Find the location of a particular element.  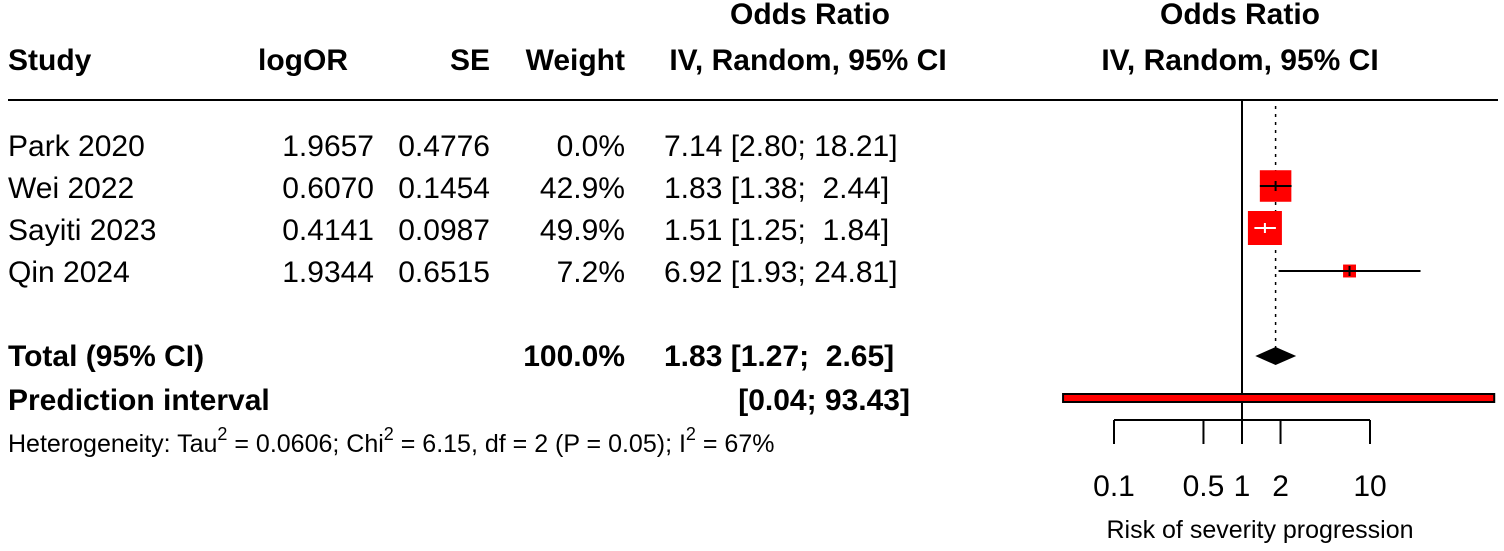

study-se: 0.0987 is located at coordinates (444, 230).